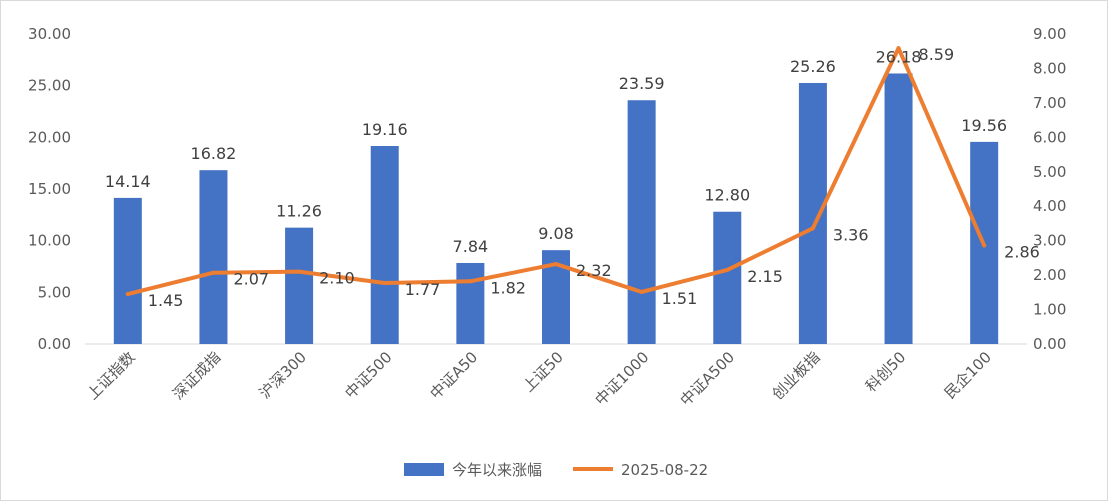  Describe the element at coordinates (622, 378) in the screenshot. I see `x-category-label: 中证1000` at that location.